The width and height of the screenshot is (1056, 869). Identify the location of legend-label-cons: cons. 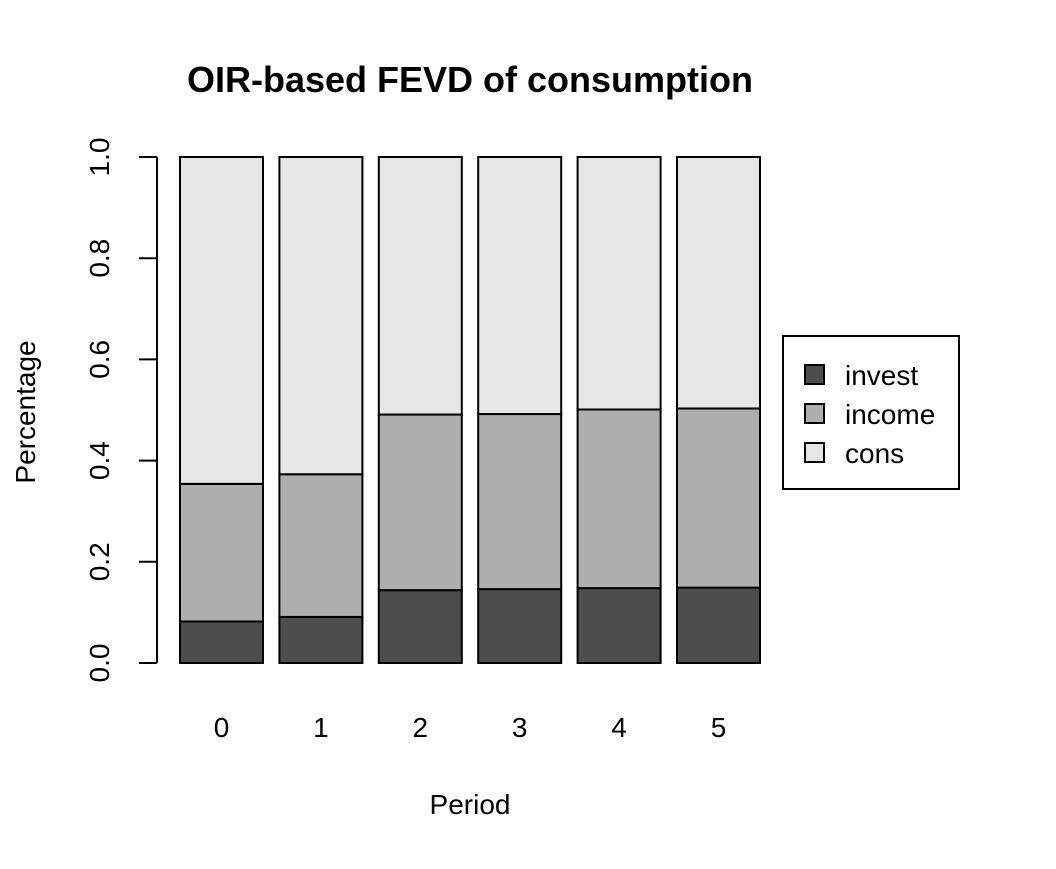
(874, 453).